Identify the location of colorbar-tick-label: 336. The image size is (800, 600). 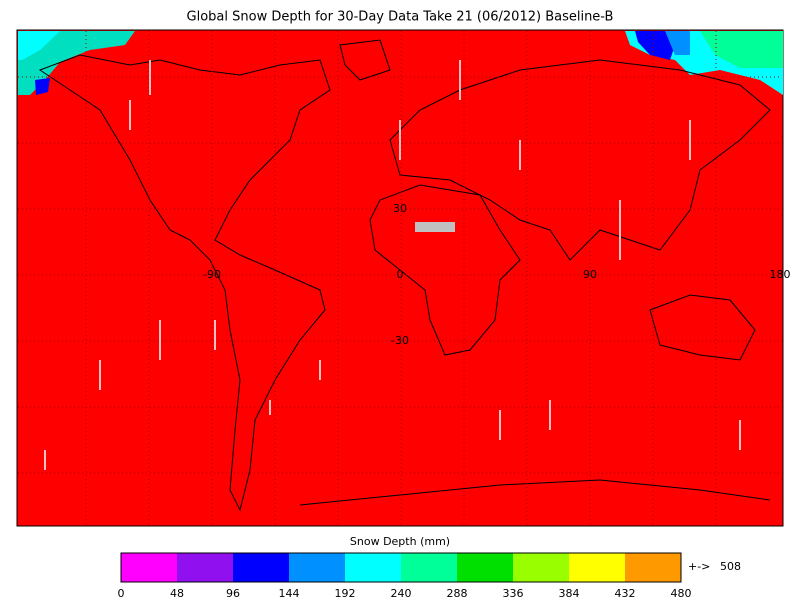
(513, 593).